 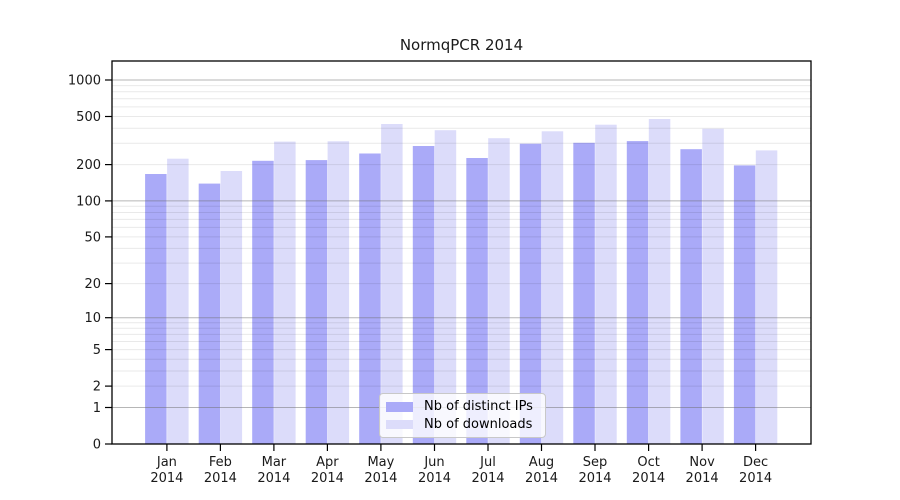 What do you see at coordinates (166, 462) in the screenshot?
I see `x-tick-label-month: Jan` at bounding box center [166, 462].